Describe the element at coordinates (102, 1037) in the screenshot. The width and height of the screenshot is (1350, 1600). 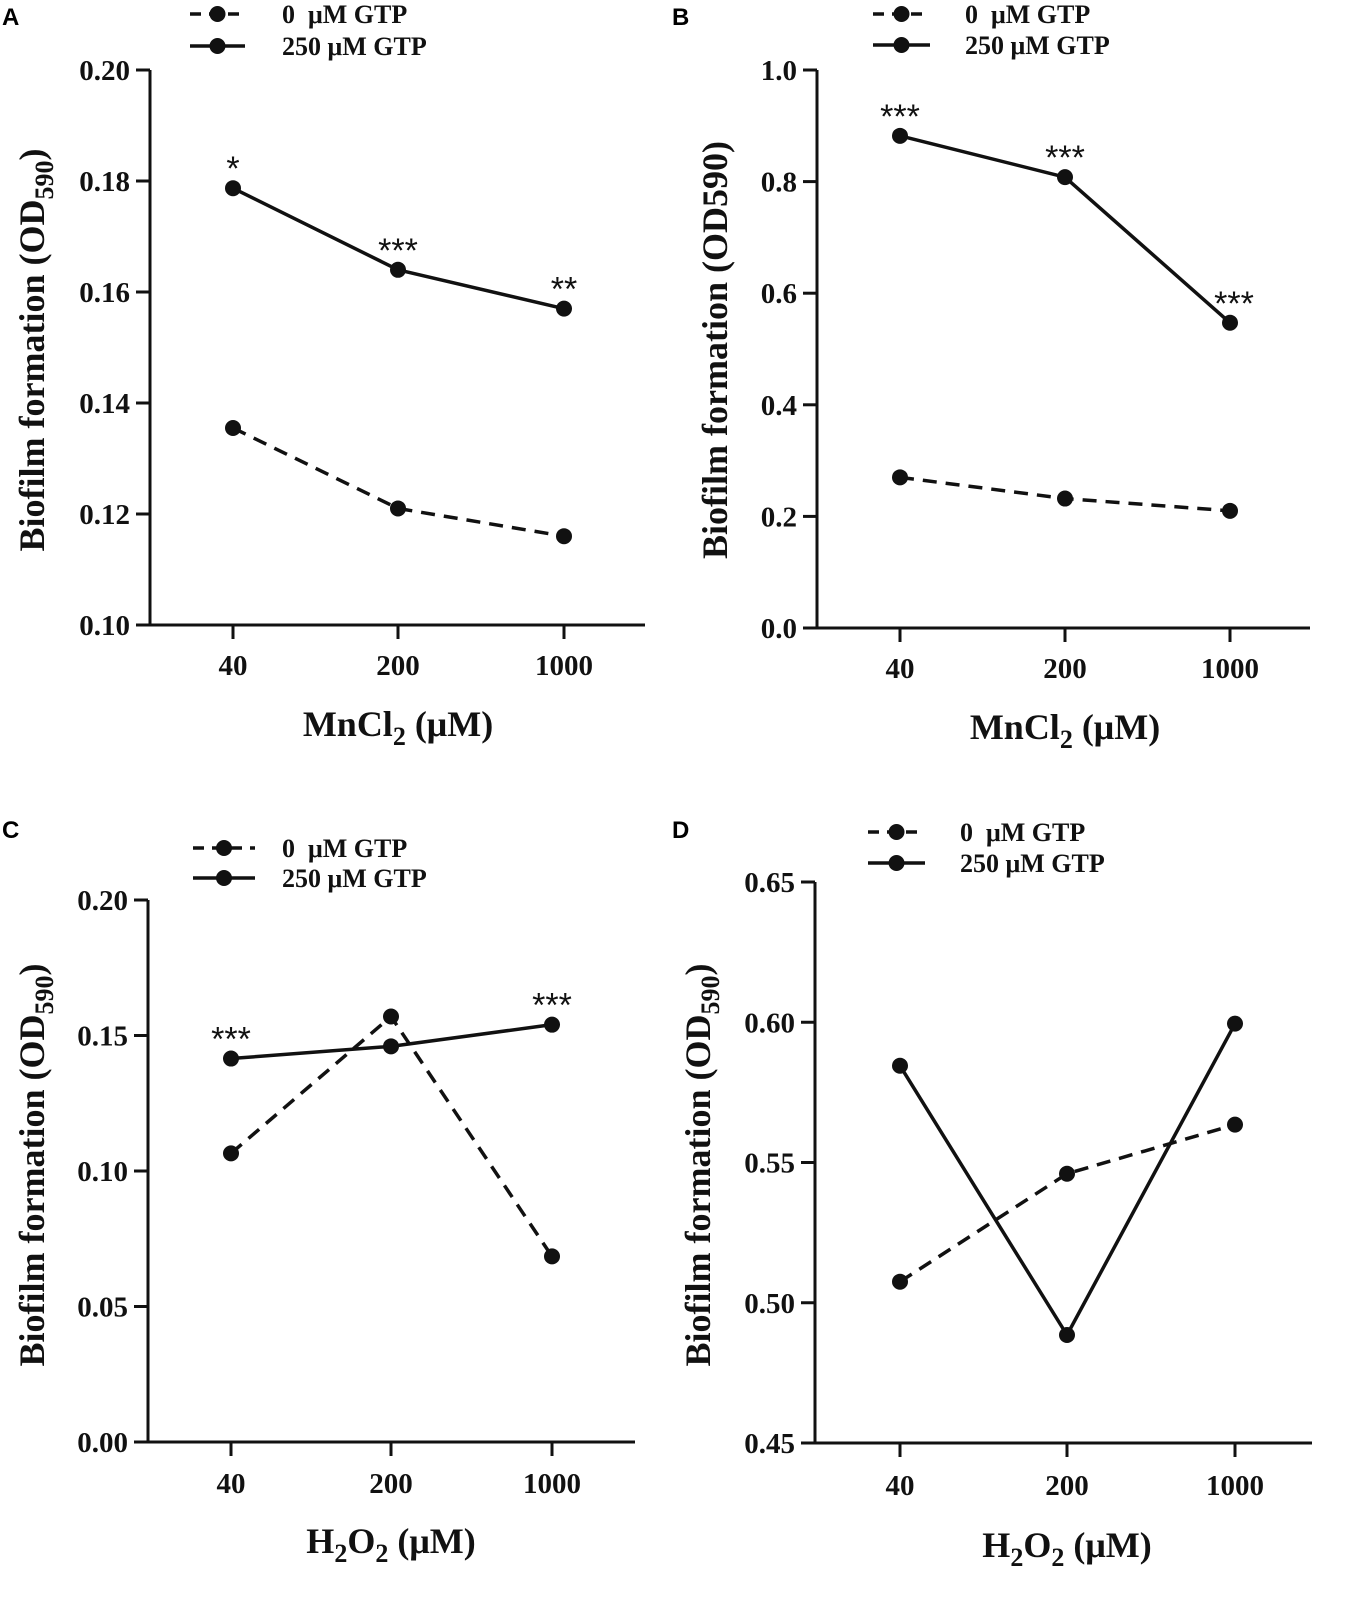
I see `y-tick-label: 0.15` at that location.